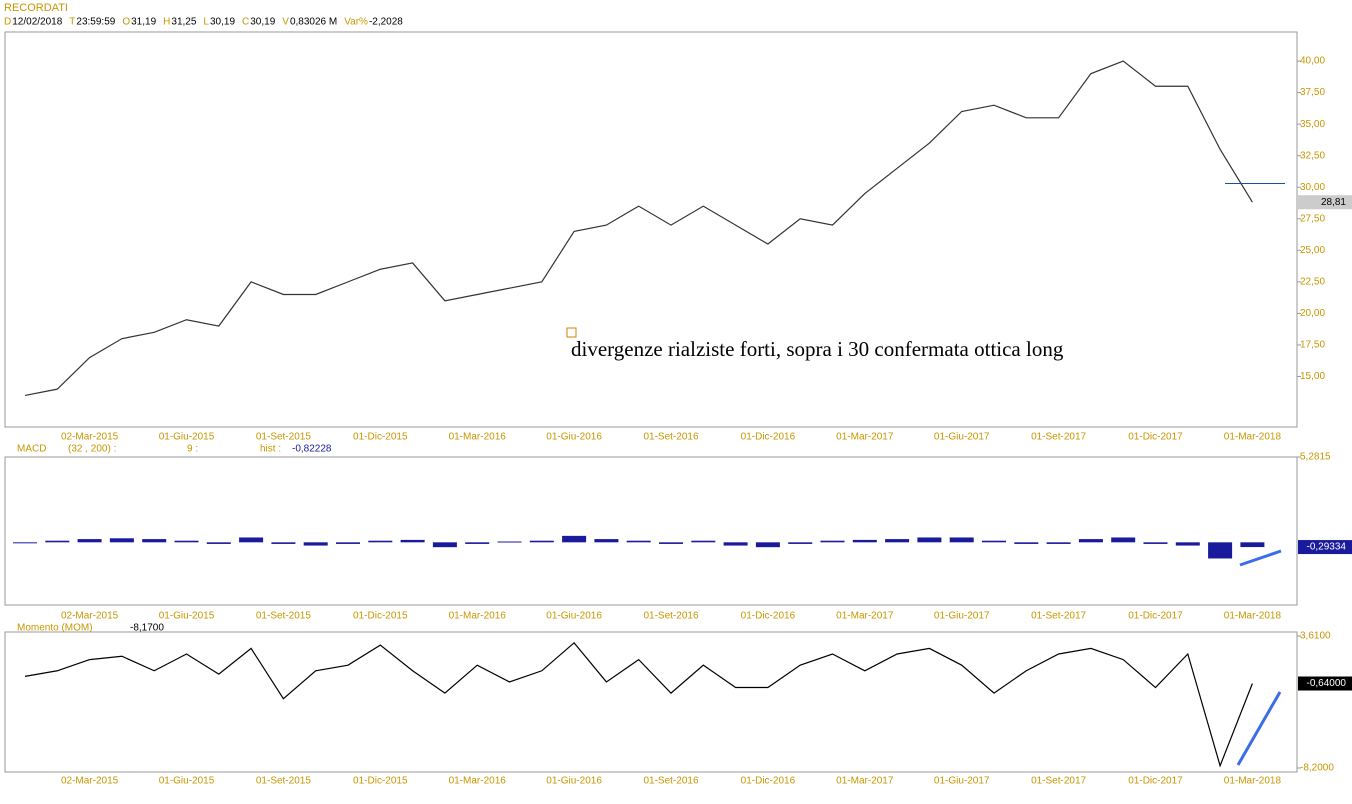 The image size is (1352, 804). I want to click on mom-value: -8,1700, so click(147, 628).